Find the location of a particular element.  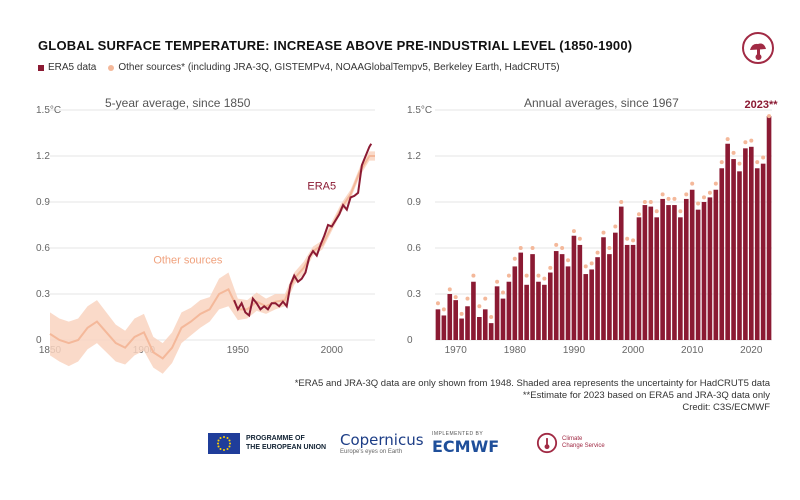

copernicus-logo: Copernicus Europe's eyes on Earth is located at coordinates (382, 443).